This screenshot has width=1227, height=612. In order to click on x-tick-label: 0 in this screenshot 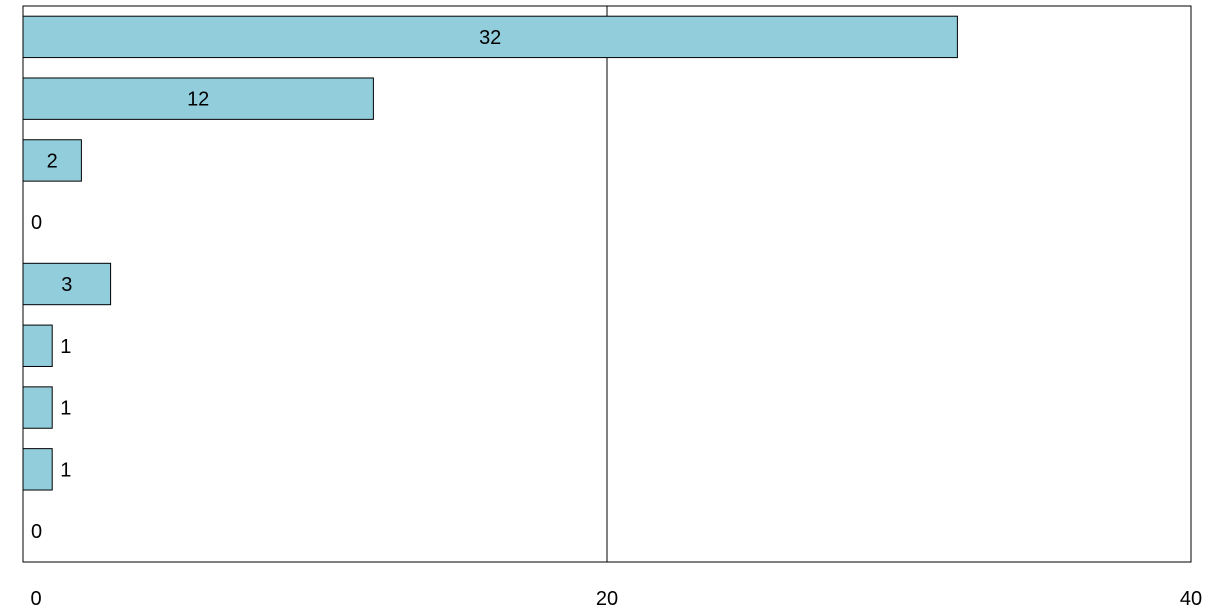, I will do `click(35, 599)`.